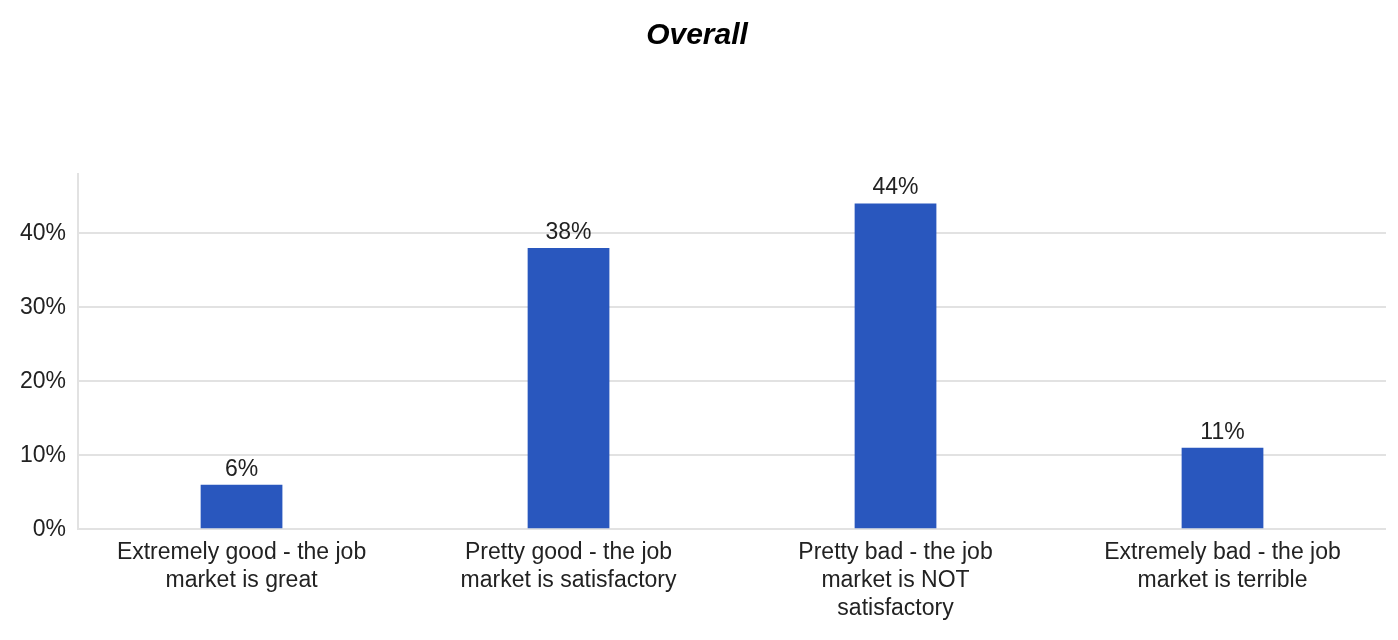  Describe the element at coordinates (43, 231) in the screenshot. I see `y-tick-label: 40%` at that location.